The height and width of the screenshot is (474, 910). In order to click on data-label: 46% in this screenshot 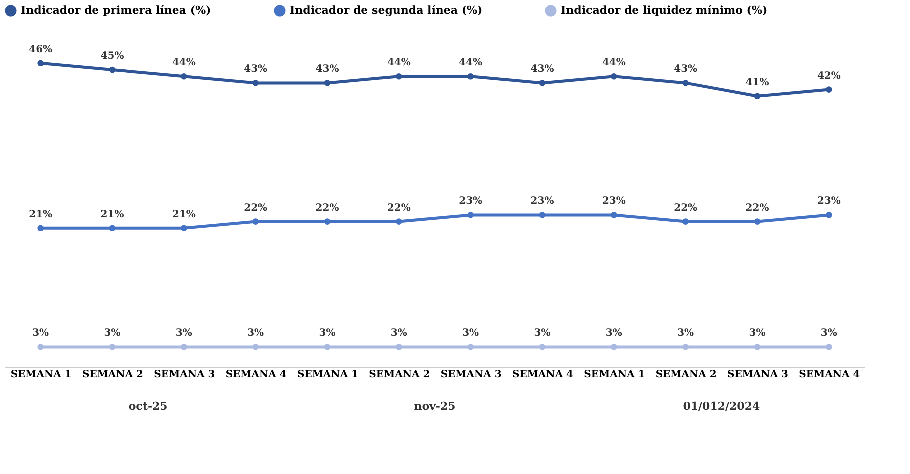, I will do `click(41, 50)`.